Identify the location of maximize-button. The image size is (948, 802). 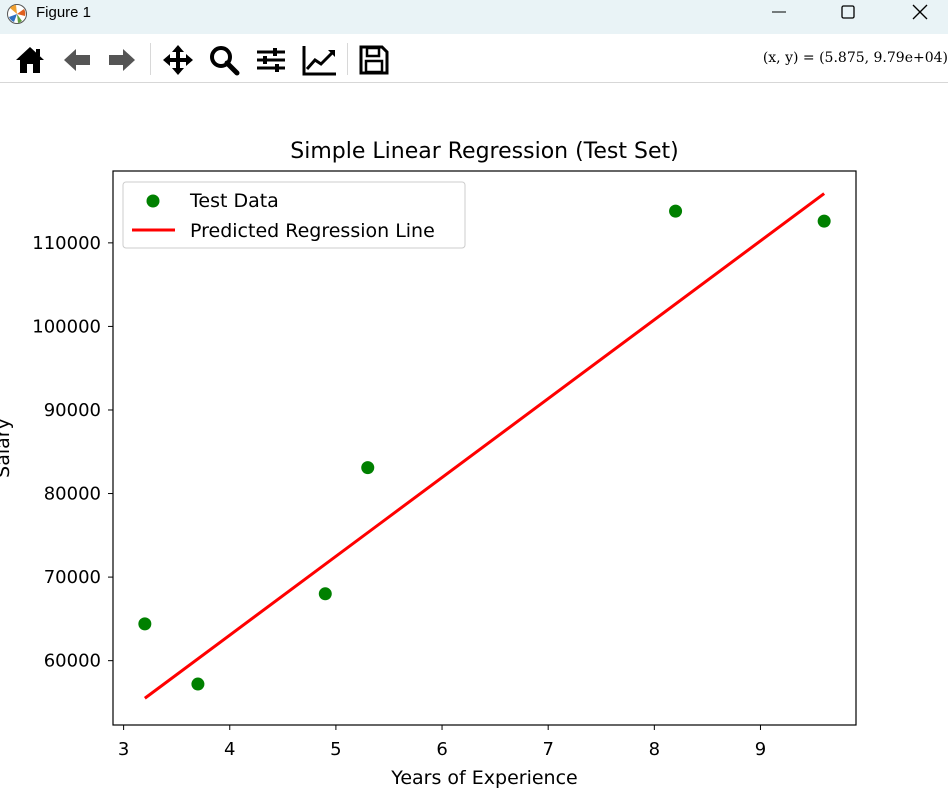
(849, 14).